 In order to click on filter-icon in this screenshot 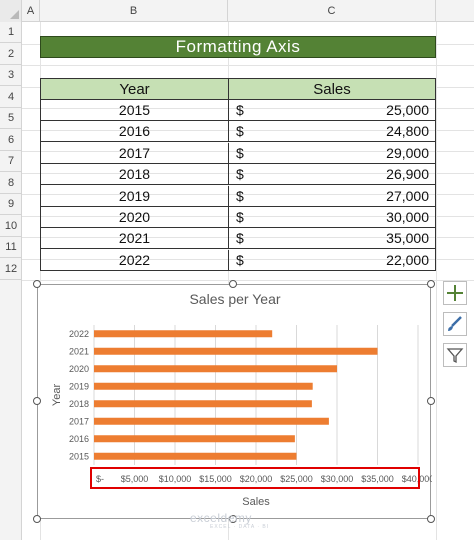, I will do `click(455, 355)`.